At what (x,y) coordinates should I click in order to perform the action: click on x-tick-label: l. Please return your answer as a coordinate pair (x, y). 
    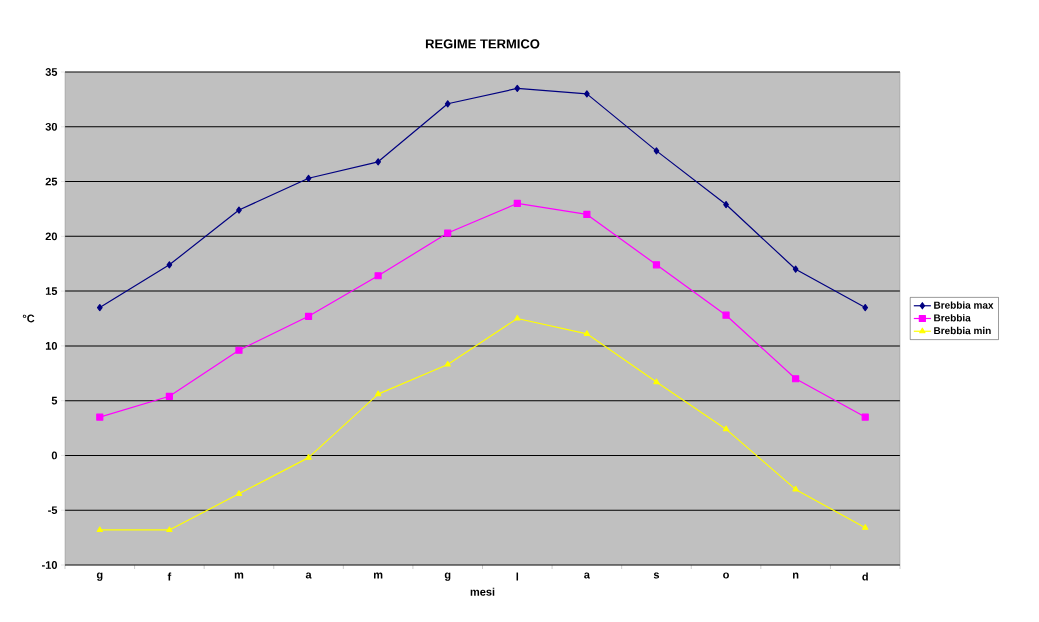
    Looking at the image, I should click on (517, 576).